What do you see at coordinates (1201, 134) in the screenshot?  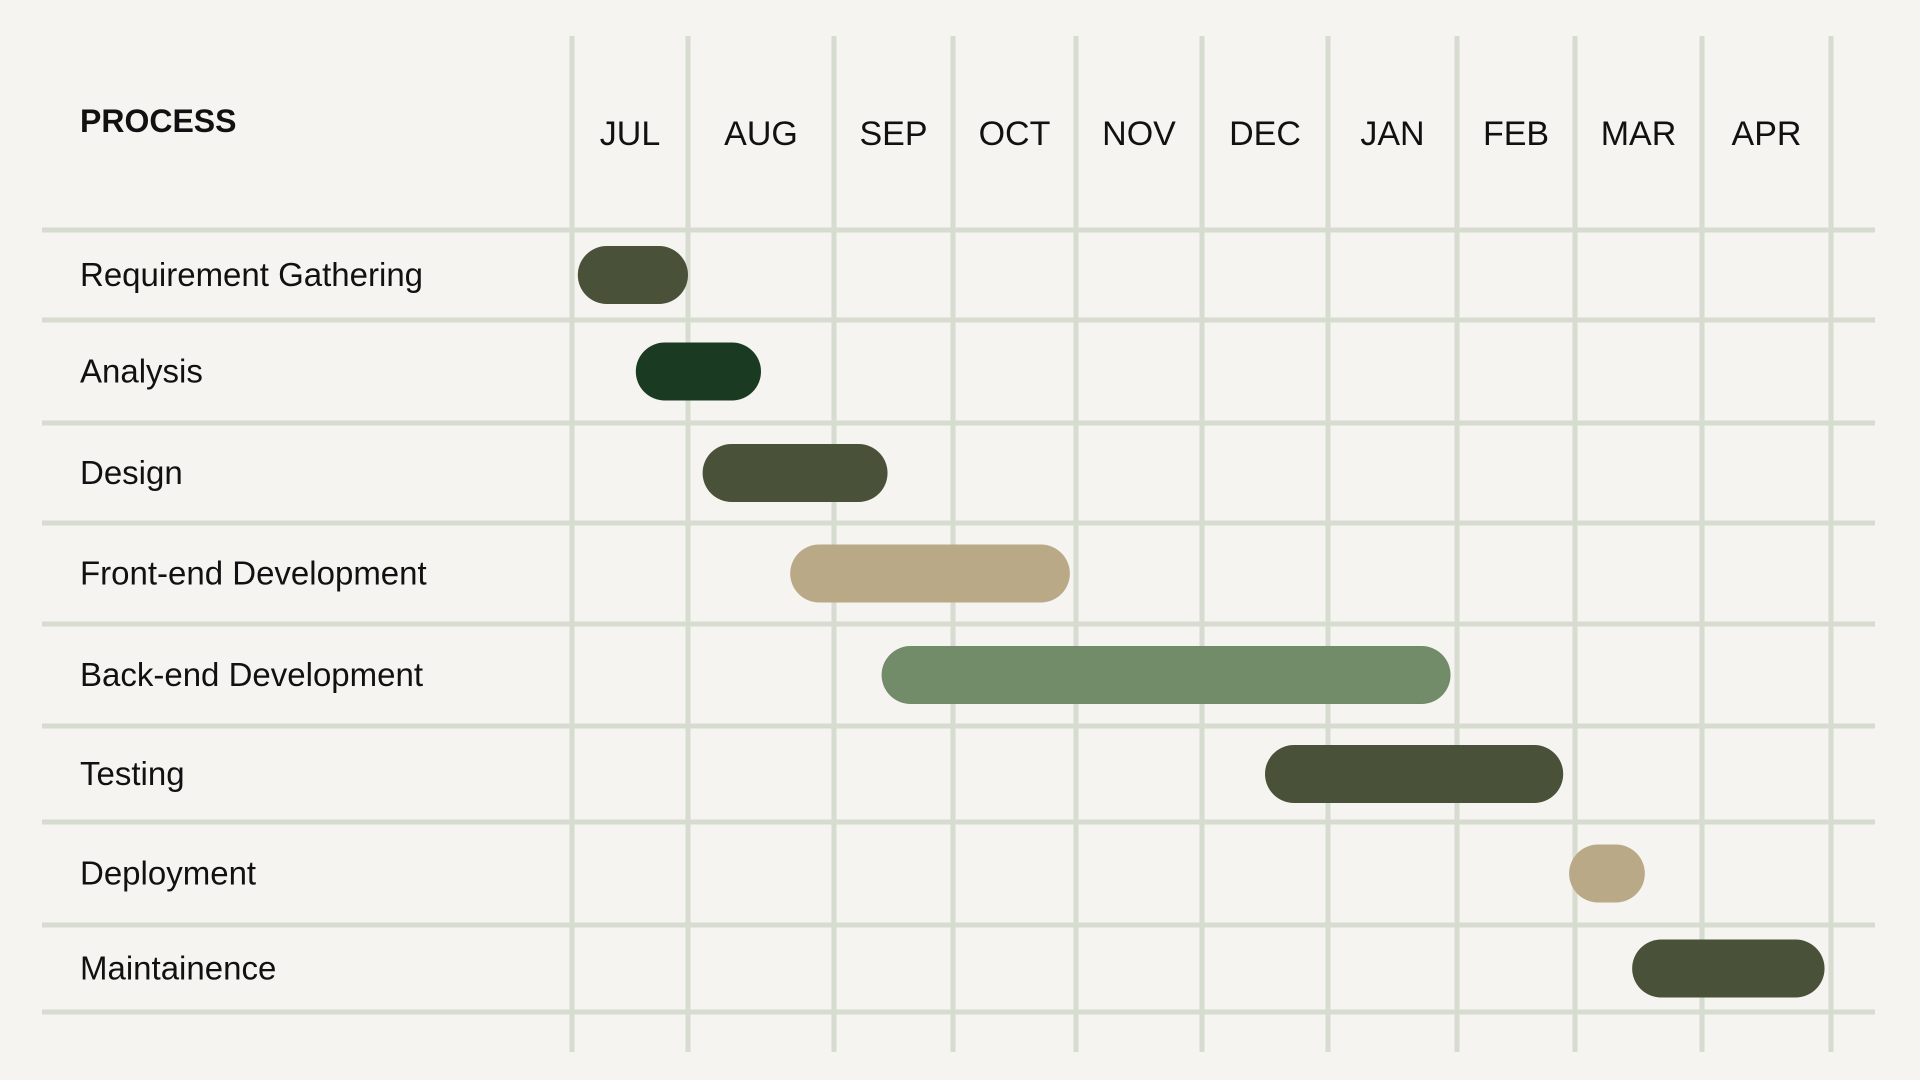 I see `month-labels: JUL AUG SEP OCT NOV DEC JAN FEB MAR APR` at bounding box center [1201, 134].